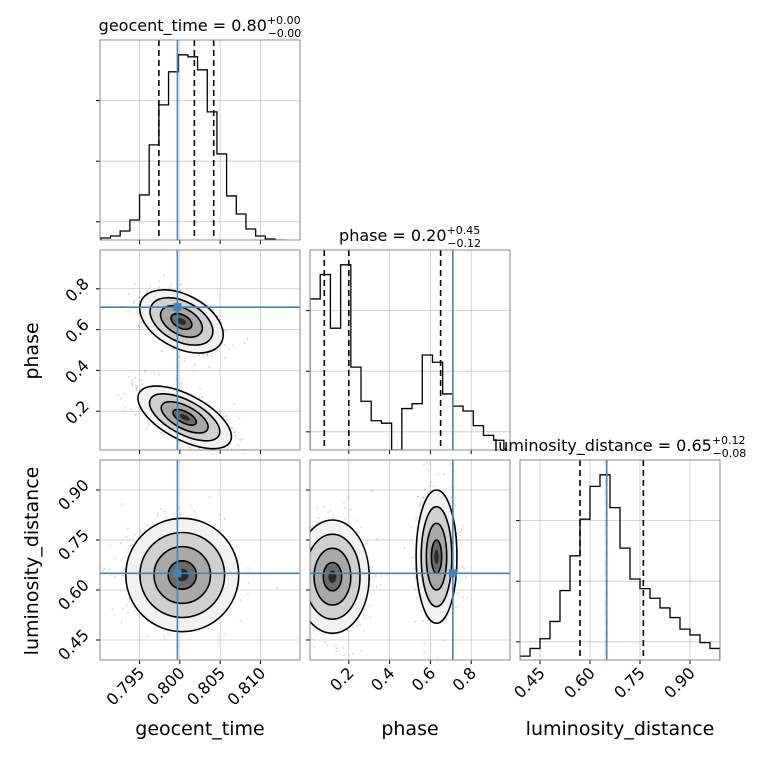  Describe the element at coordinates (200, 27) in the screenshot. I see `title-geocent-time: geocent_time = 0.80+0.00 −0.00` at that location.